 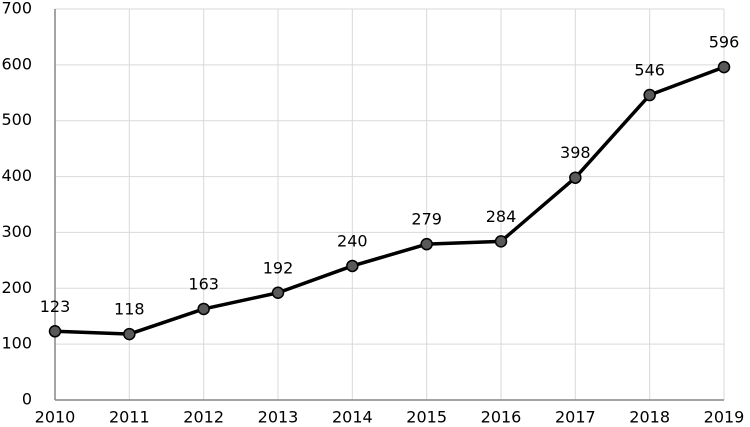 I want to click on data-label: 546, so click(x=649, y=70).